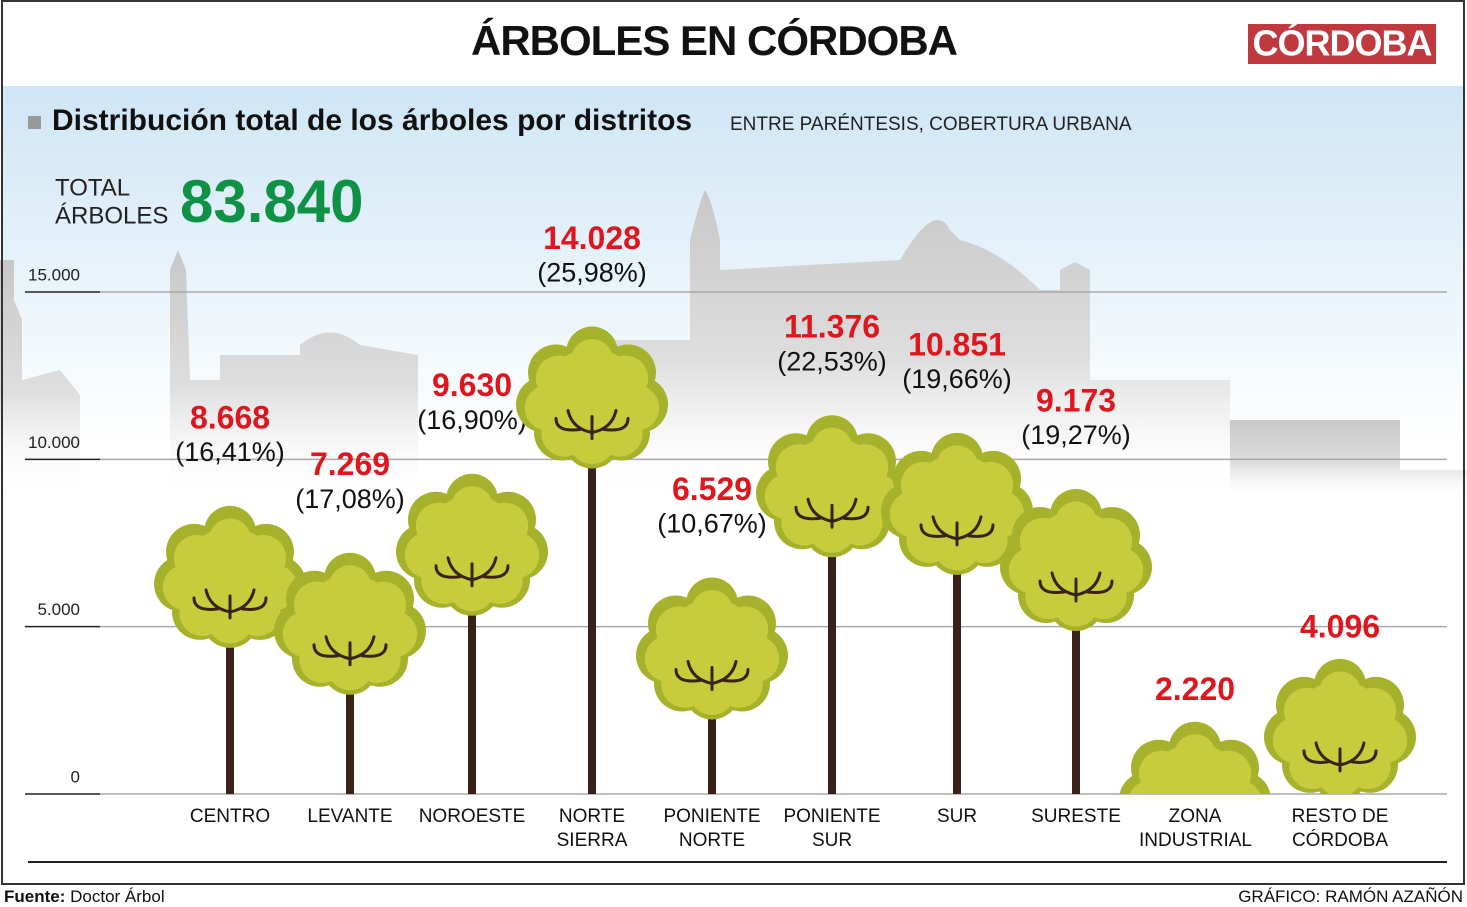 The height and width of the screenshot is (907, 1467). What do you see at coordinates (1195, 828) in the screenshot?
I see `x-tick-label: ZONA INDUSTRIAL` at bounding box center [1195, 828].